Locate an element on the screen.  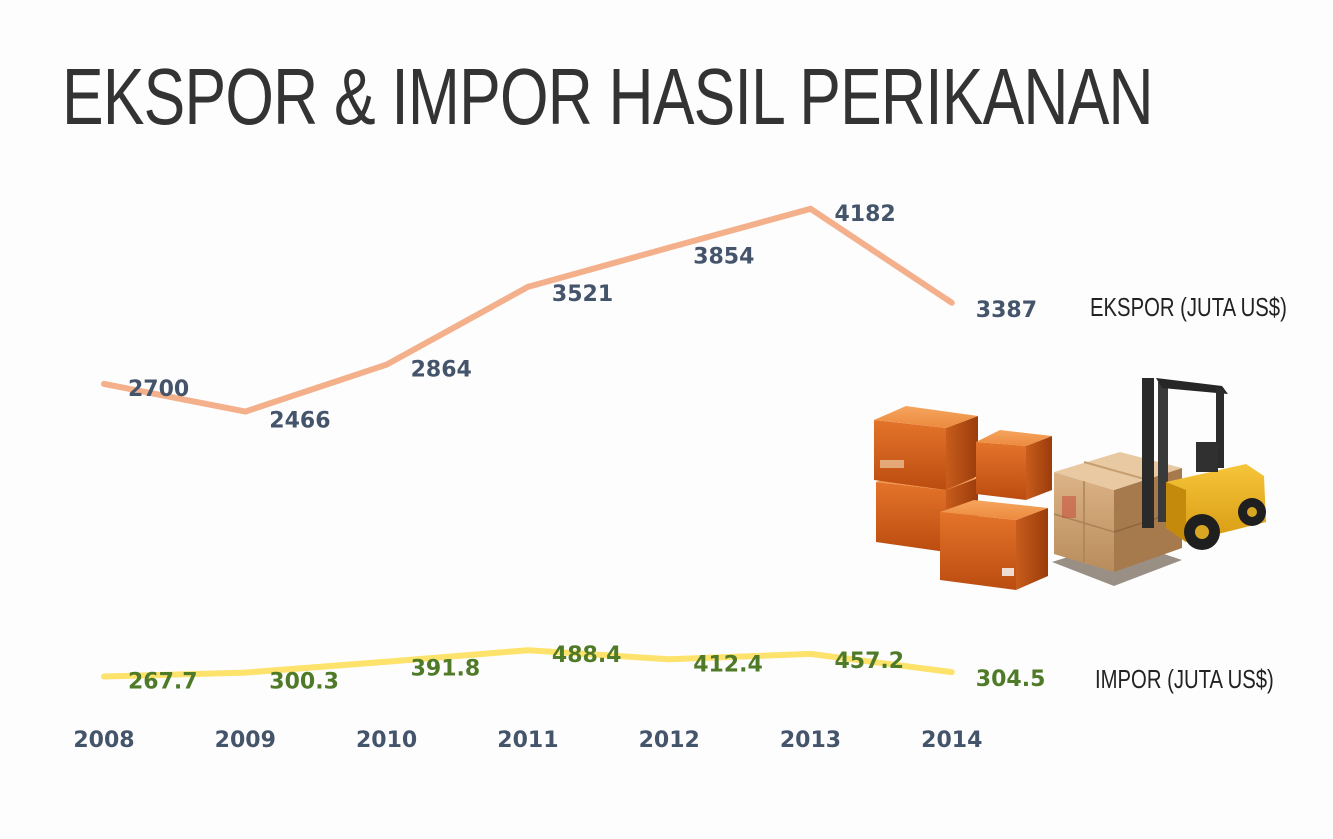
data-label-ekspor: 3854 is located at coordinates (723, 257).